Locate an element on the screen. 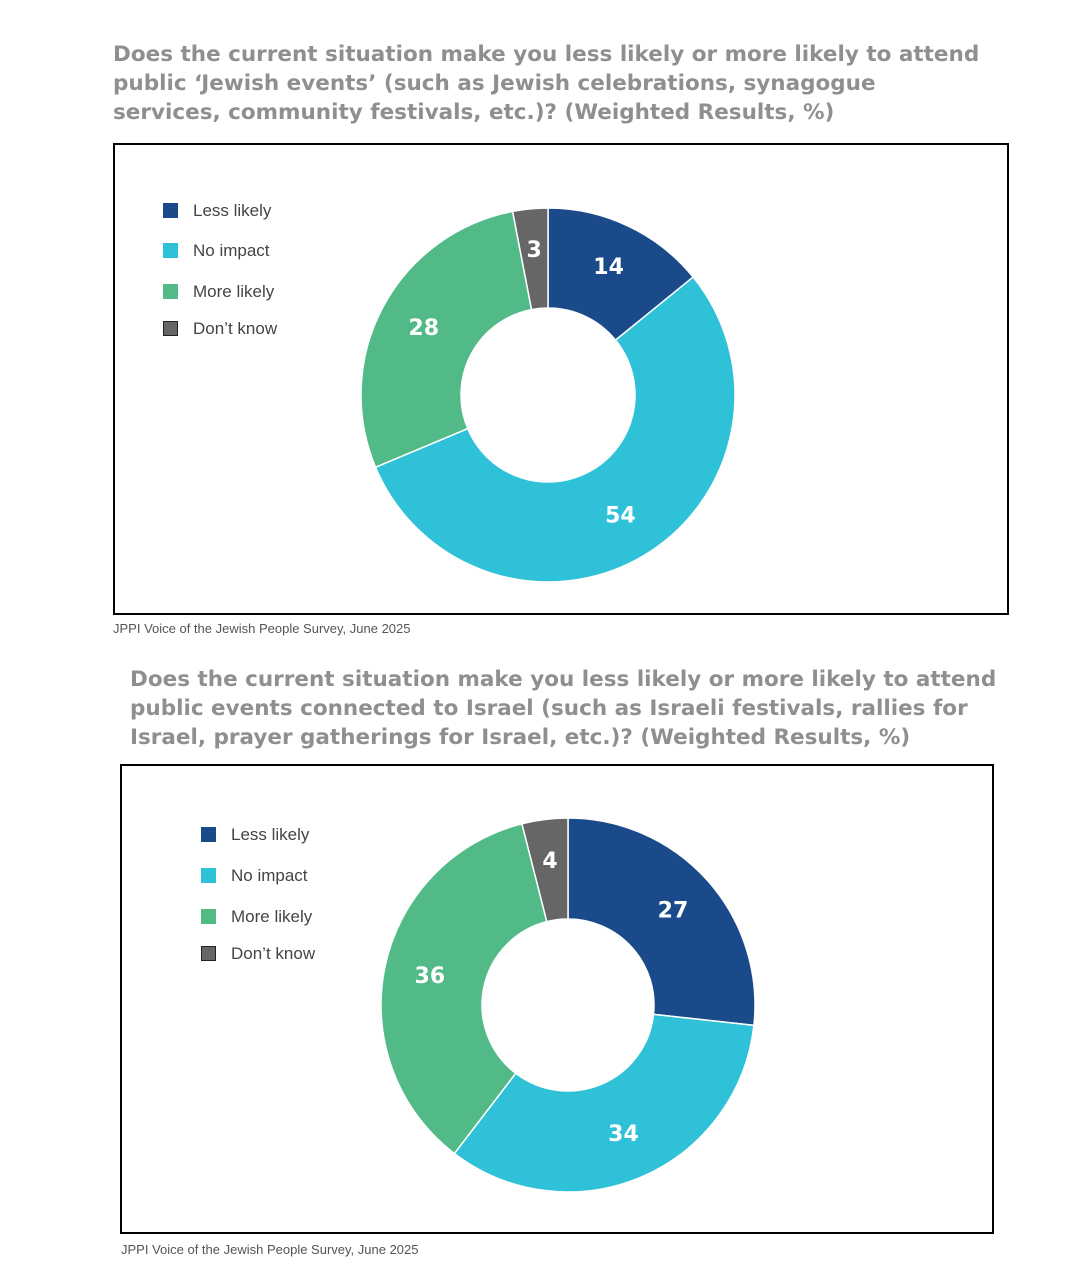  donut-chart: 27 34 36 4 is located at coordinates (568, 1005).